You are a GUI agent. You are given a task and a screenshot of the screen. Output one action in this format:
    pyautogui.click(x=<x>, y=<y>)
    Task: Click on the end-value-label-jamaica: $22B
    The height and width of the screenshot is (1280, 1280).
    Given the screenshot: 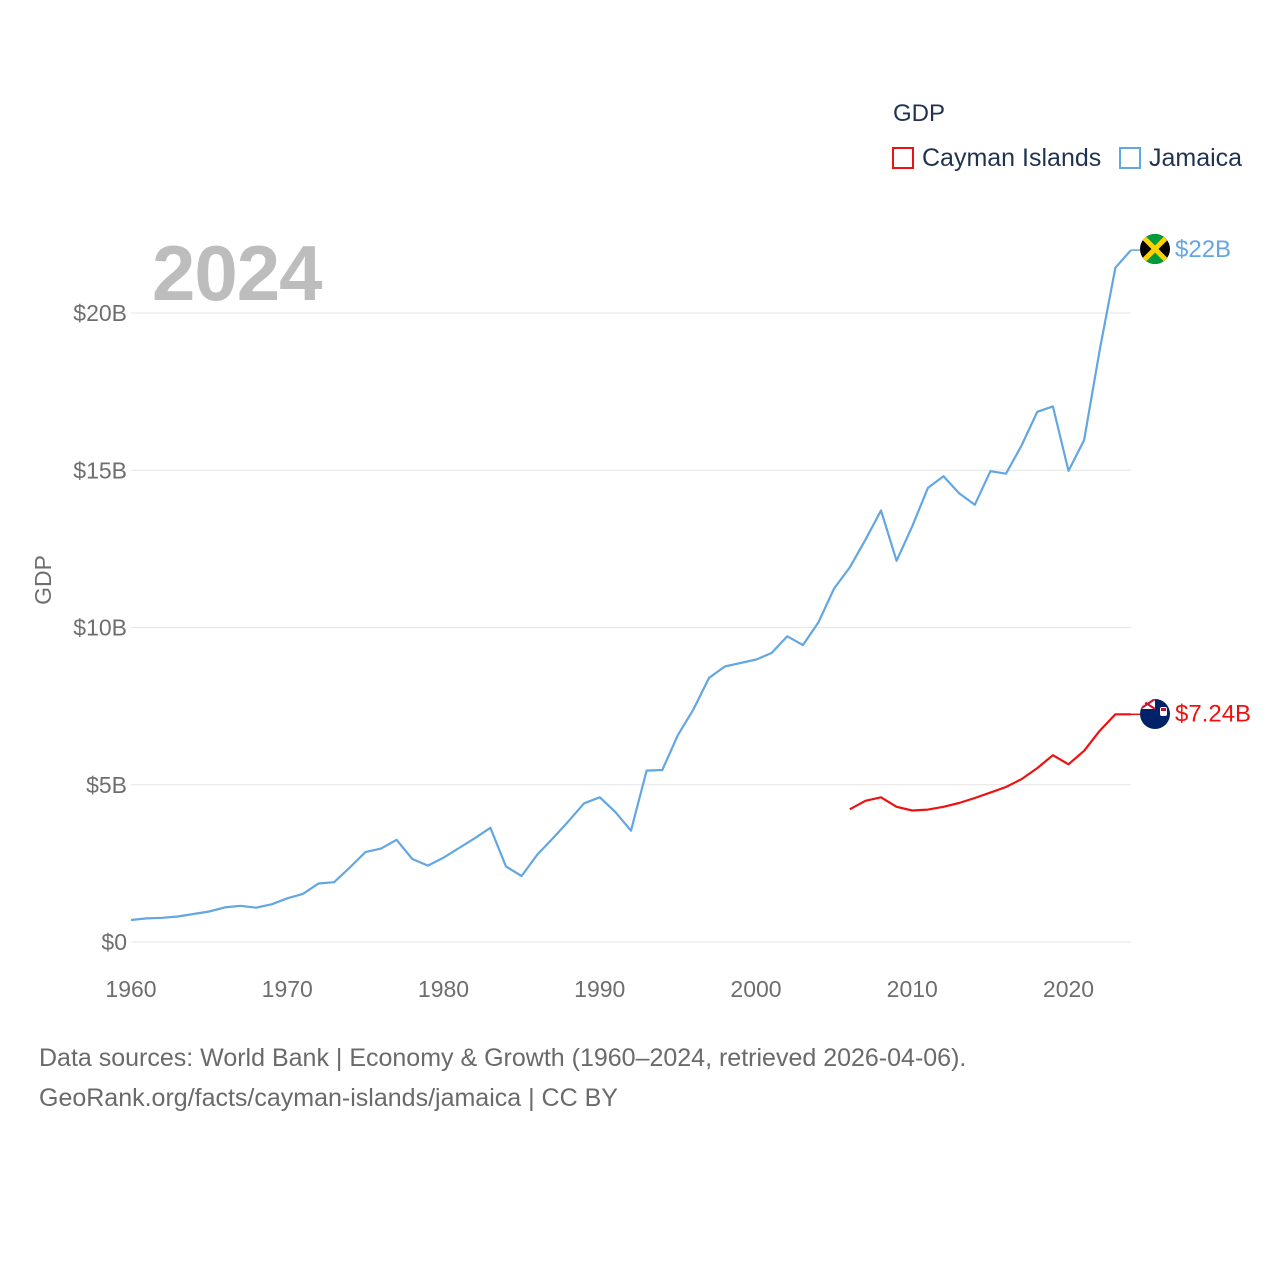 What is the action you would take?
    pyautogui.click(x=1203, y=249)
    